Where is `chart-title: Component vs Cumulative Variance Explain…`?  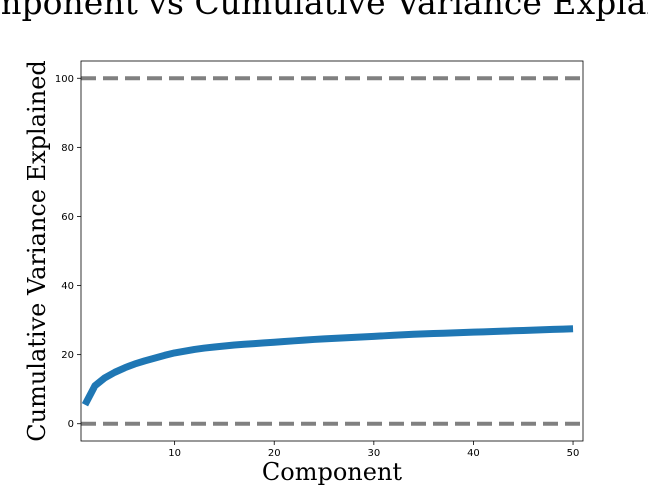
chart-title: Component vs Cumulative Variance Explain… is located at coordinates (324, 11).